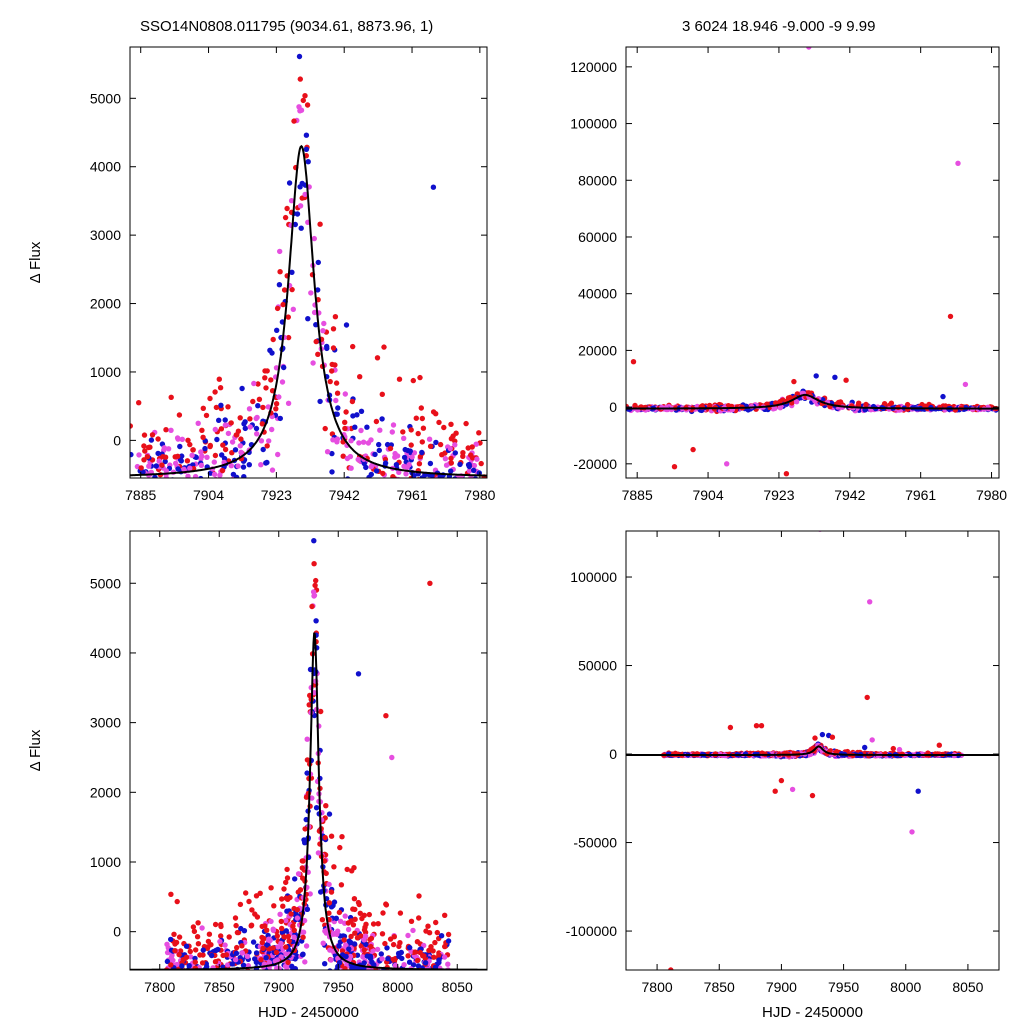  What do you see at coordinates (308, 801) in the screenshot?
I see `model-curve` at bounding box center [308, 801].